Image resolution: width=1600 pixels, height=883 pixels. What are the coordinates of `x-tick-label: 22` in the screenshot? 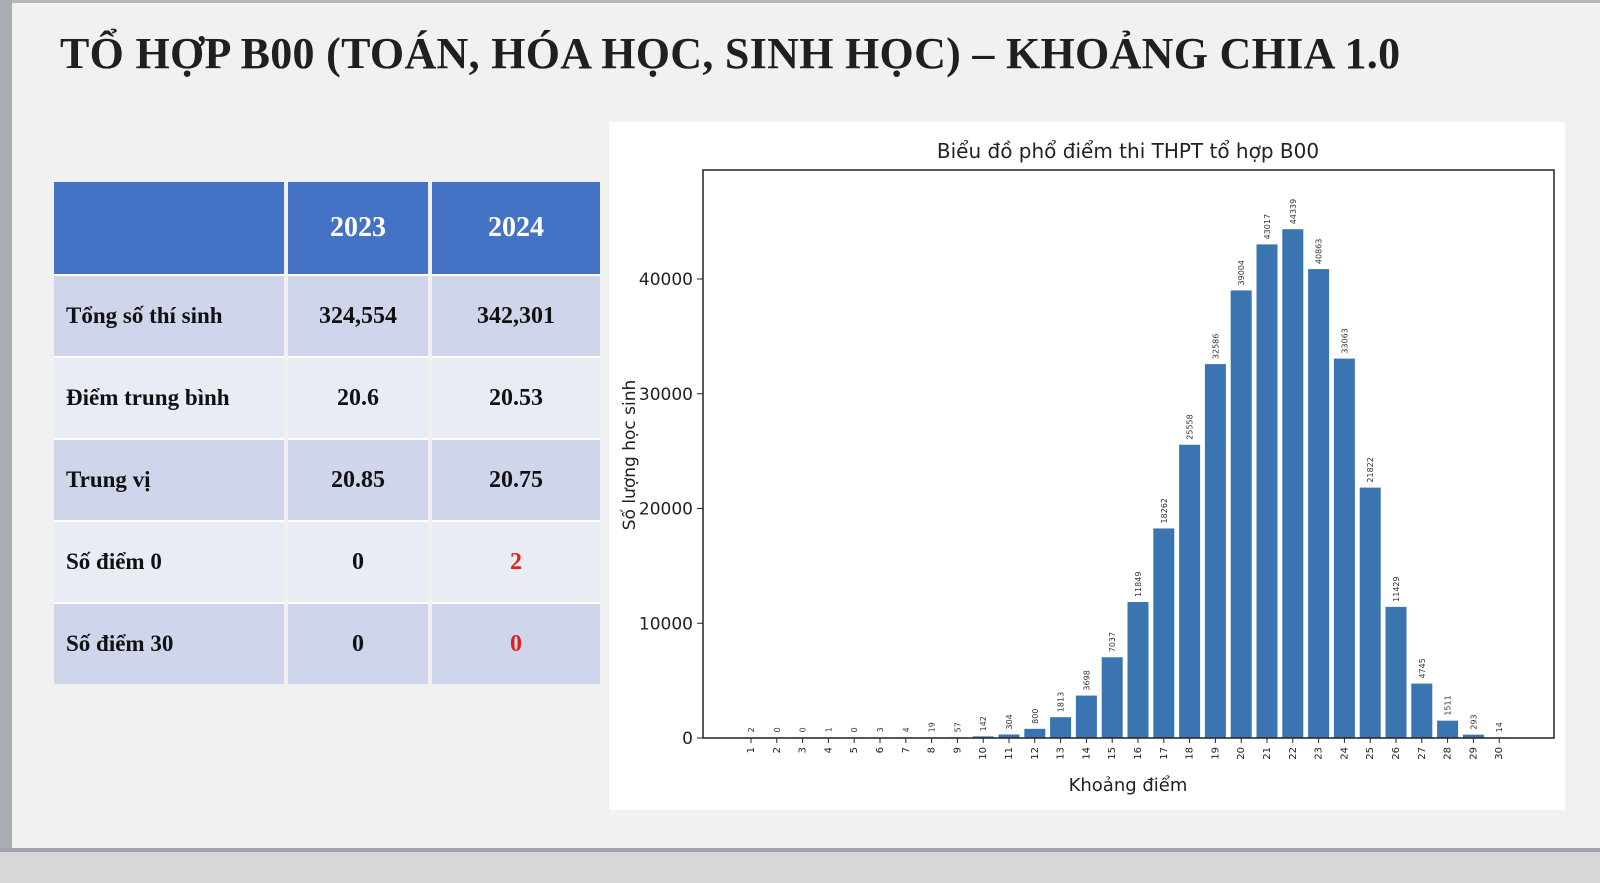 It's located at (1293, 753).